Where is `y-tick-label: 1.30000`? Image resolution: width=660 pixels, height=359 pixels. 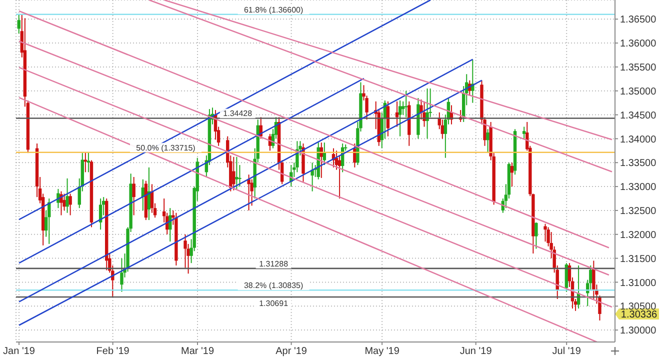 y-tick-label: 1.30000 is located at coordinates (638, 331).